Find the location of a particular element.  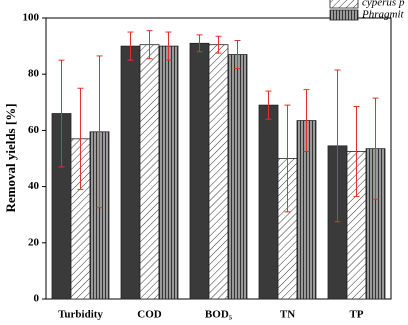

y-tick-label: 80 is located at coordinates (34, 74).